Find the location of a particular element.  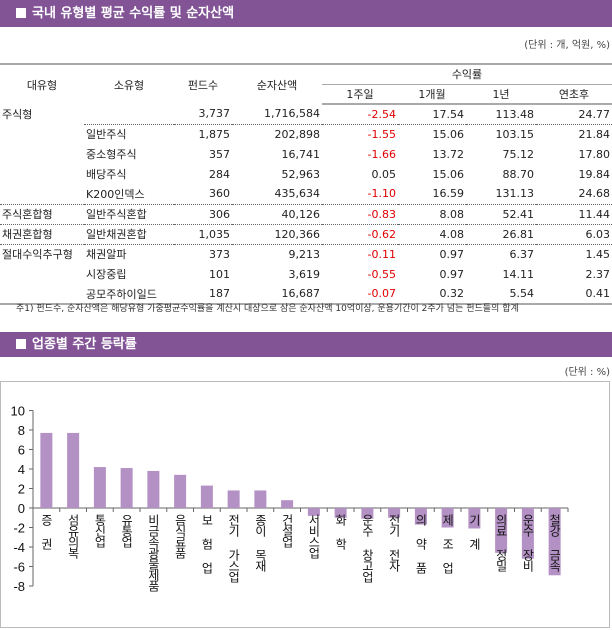

cell-assets: 16,687 is located at coordinates (277, 294).